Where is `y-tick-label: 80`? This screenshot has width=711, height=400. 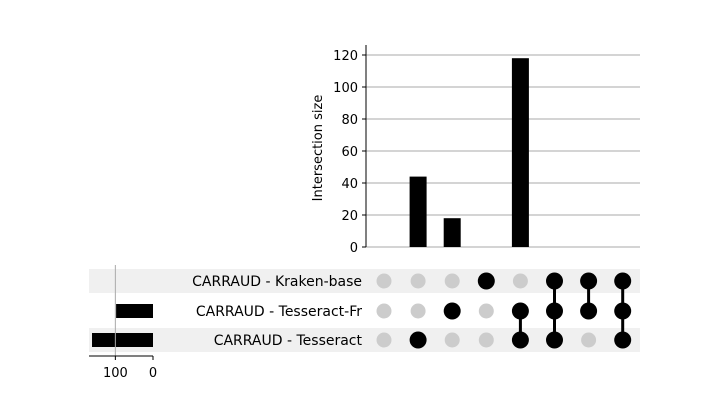 y-tick-label: 80 is located at coordinates (349, 120).